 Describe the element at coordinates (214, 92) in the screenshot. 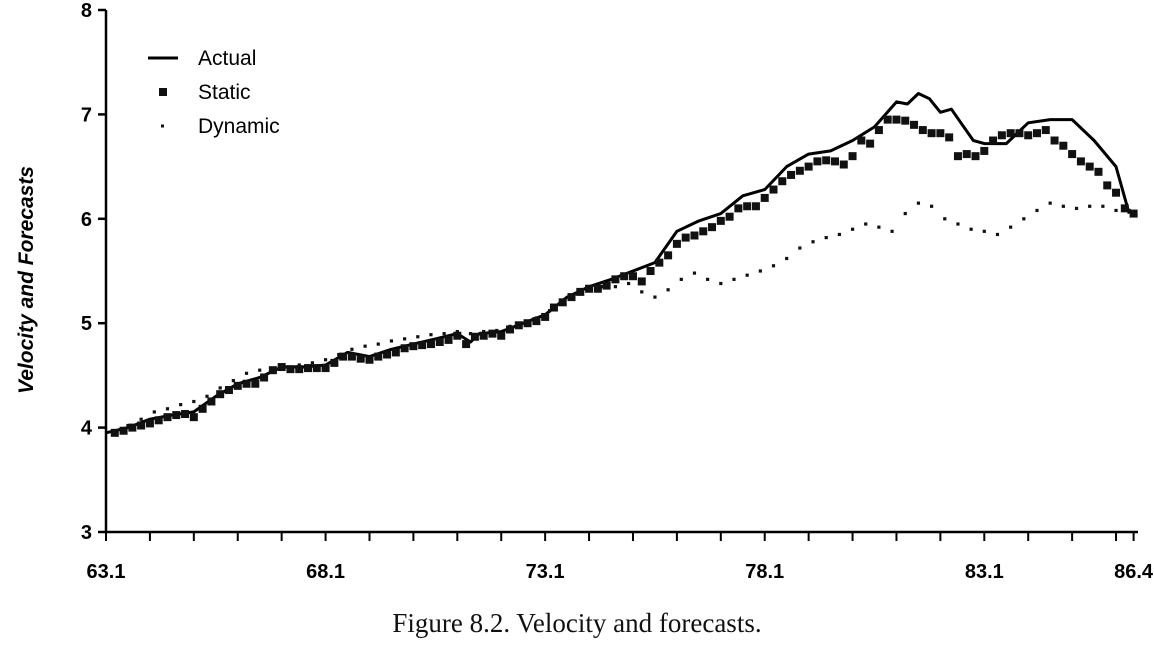

I see `legend: Actual Static Dynamic` at that location.